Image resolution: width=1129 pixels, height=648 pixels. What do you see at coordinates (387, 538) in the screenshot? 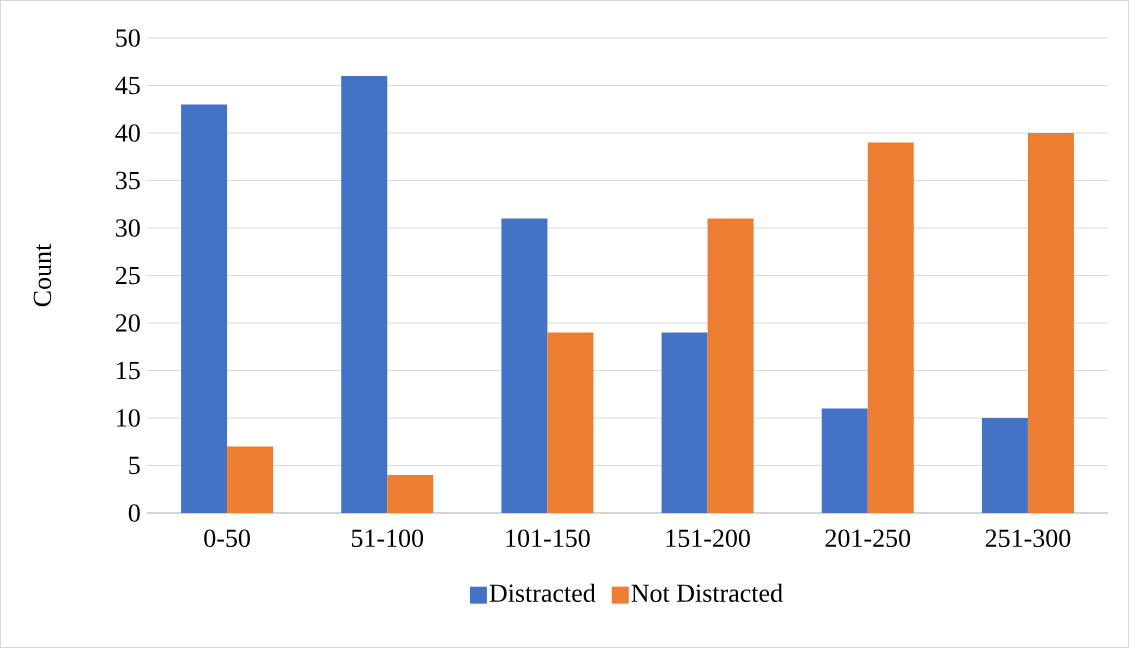
I see `x-tick-label: 51-100` at bounding box center [387, 538].